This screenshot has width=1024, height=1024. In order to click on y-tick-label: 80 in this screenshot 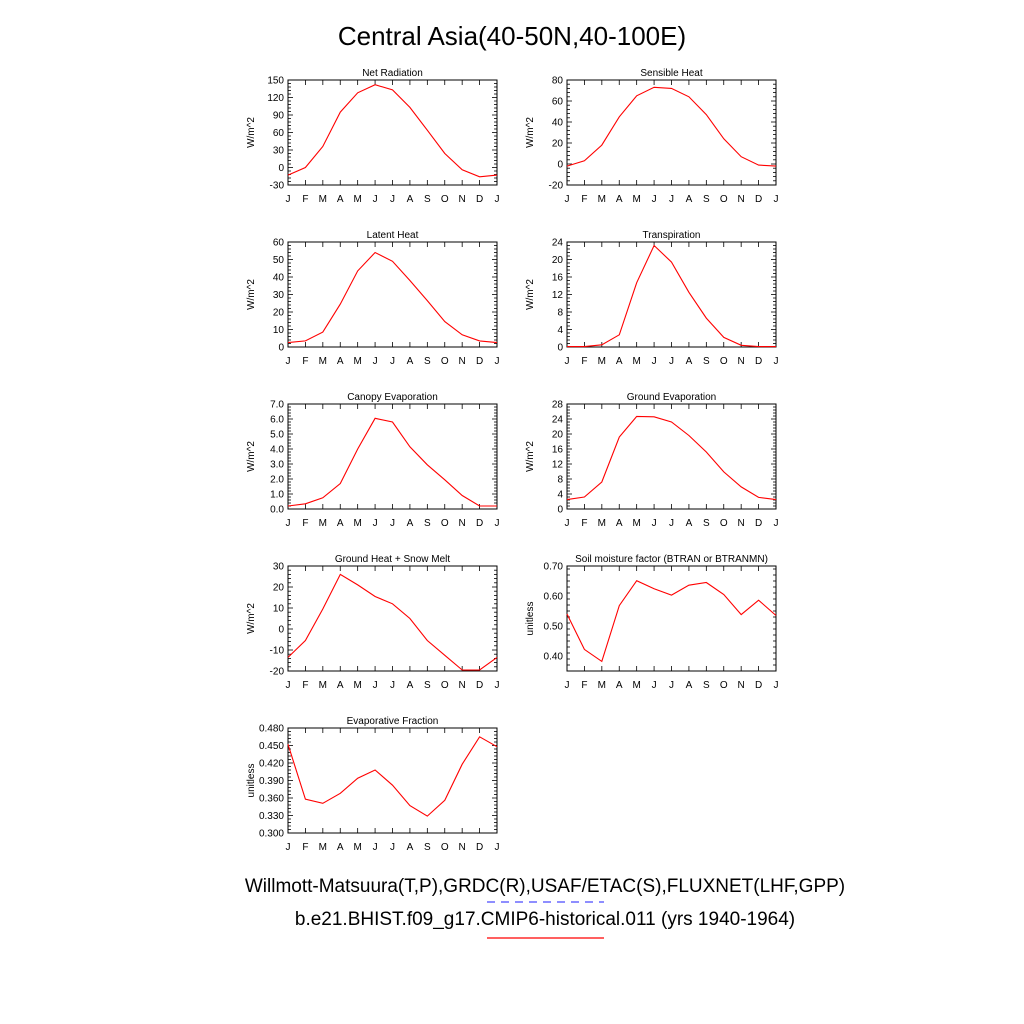, I will do `click(558, 81)`.